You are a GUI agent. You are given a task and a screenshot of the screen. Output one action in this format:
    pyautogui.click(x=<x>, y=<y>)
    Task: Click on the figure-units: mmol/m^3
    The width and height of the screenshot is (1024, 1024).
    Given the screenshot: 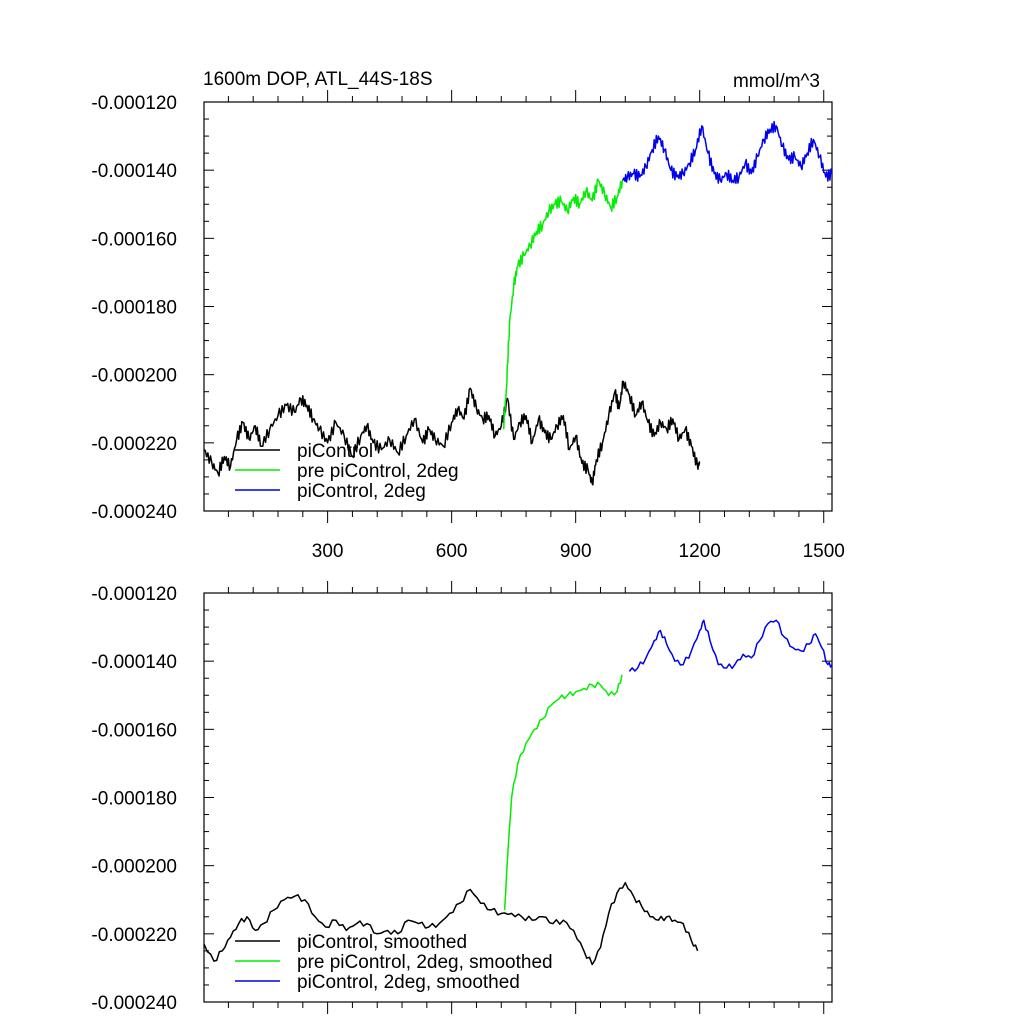 What is the action you would take?
    pyautogui.click(x=776, y=81)
    